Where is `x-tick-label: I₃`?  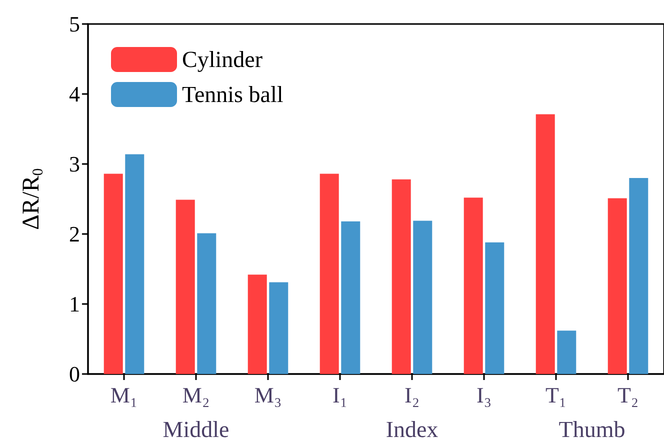 x-tick-label: I₃ is located at coordinates (484, 395).